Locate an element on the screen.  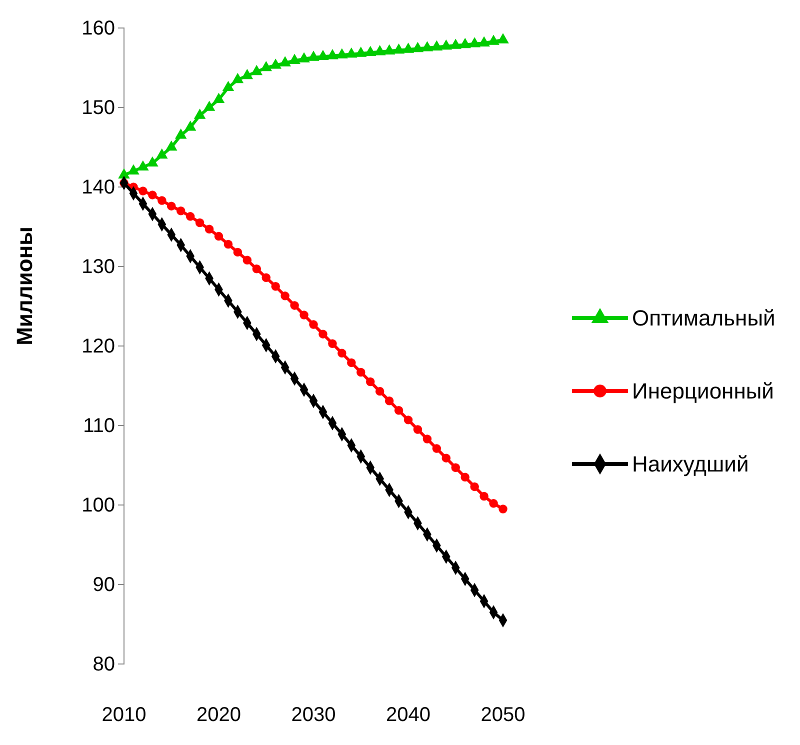
y-axis-title: Миллионы is located at coordinates (24, 286).